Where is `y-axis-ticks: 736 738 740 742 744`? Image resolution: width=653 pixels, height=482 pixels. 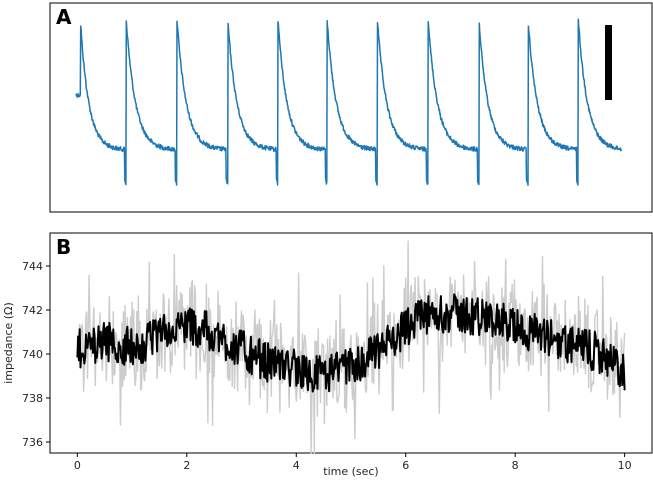
y-axis-ticks: 736 738 740 742 744 is located at coordinates (36, 354).